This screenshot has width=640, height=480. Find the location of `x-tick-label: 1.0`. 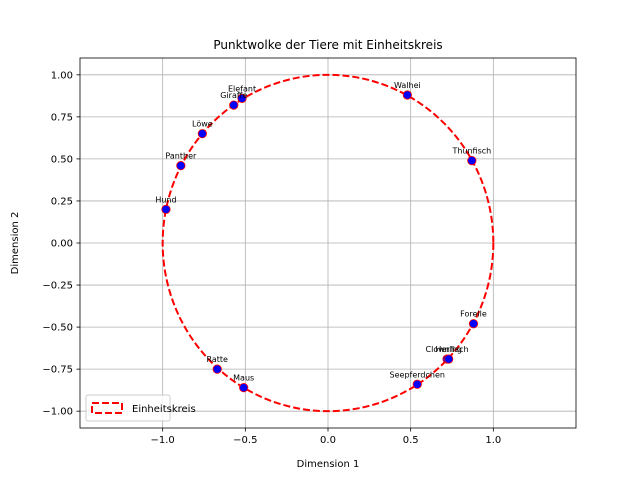

x-tick-label: 1.0 is located at coordinates (493, 440).